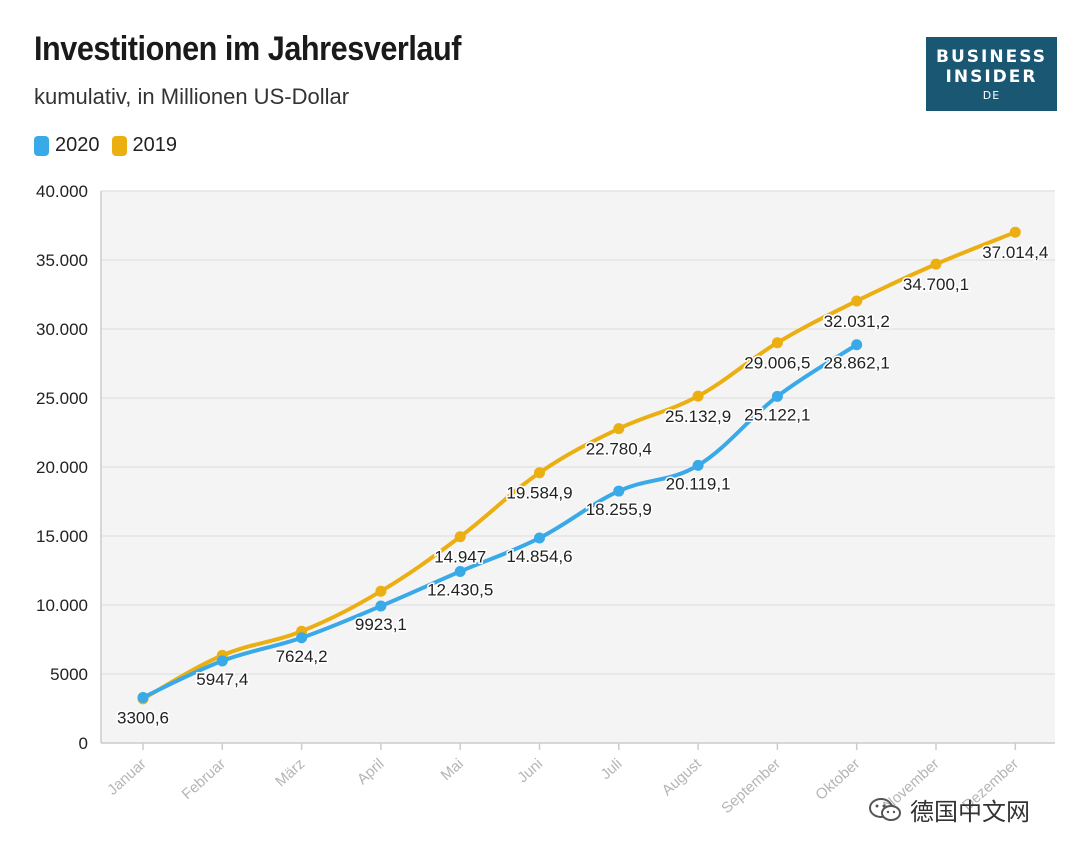 This screenshot has width=1080, height=856. Describe the element at coordinates (371, 771) in the screenshot. I see `x-tick-label: April` at that location.